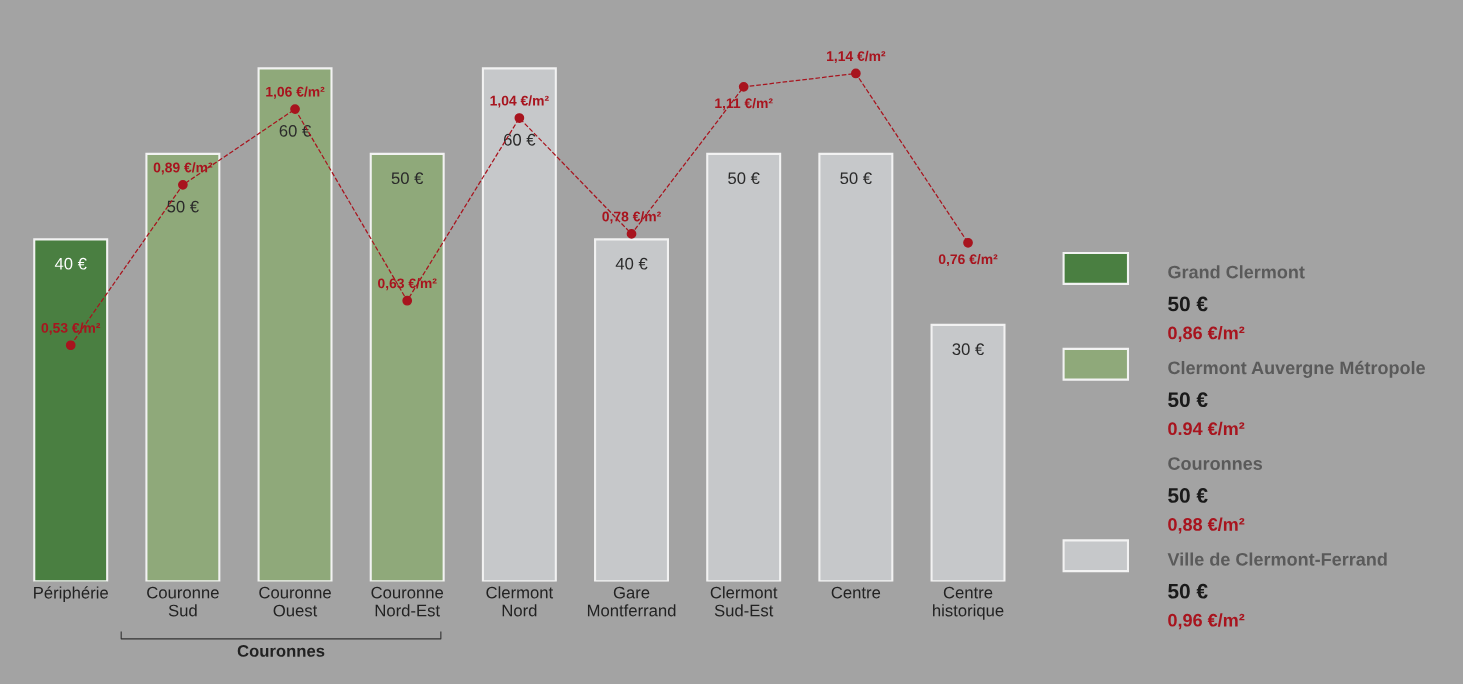 The height and width of the screenshot is (684, 1463). Describe the element at coordinates (519, 101) in the screenshot. I see `data-label: 1,04 €/m²` at that location.